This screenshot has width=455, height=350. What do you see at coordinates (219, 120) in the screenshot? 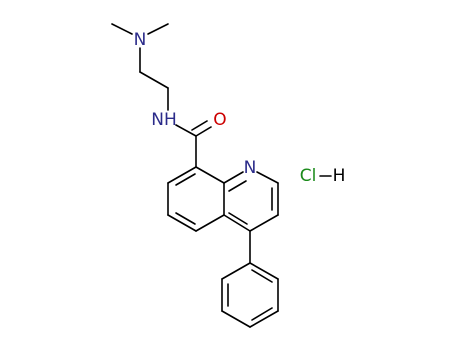
I see `atom-label: O` at bounding box center [219, 120].